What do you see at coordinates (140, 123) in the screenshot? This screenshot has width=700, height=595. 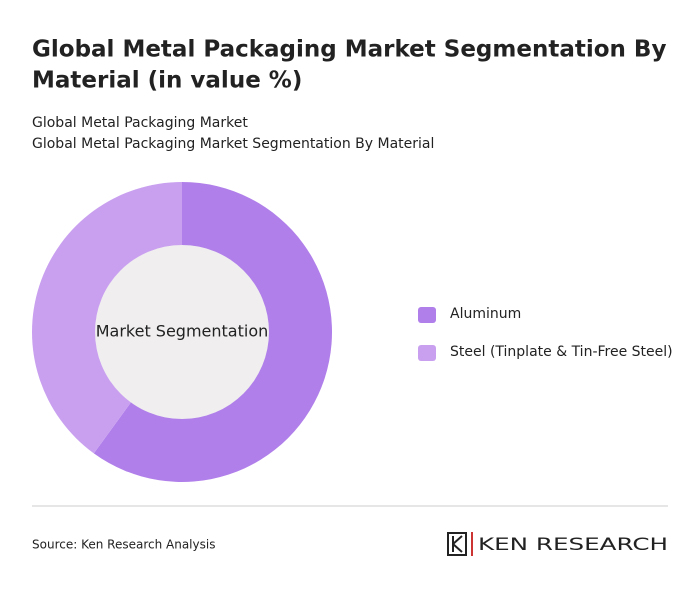 I see `subtitle: Global Metal Packaging Market` at bounding box center [140, 123].